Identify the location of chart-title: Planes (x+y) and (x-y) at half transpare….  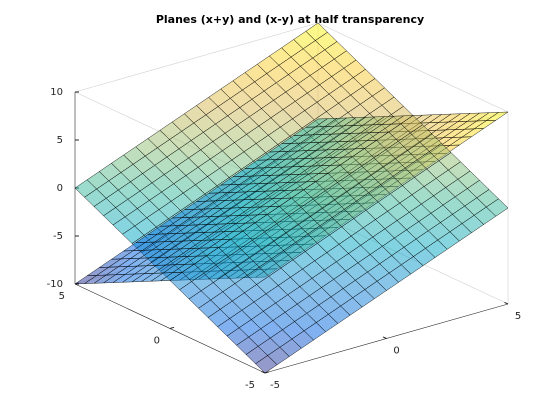
(290, 19).